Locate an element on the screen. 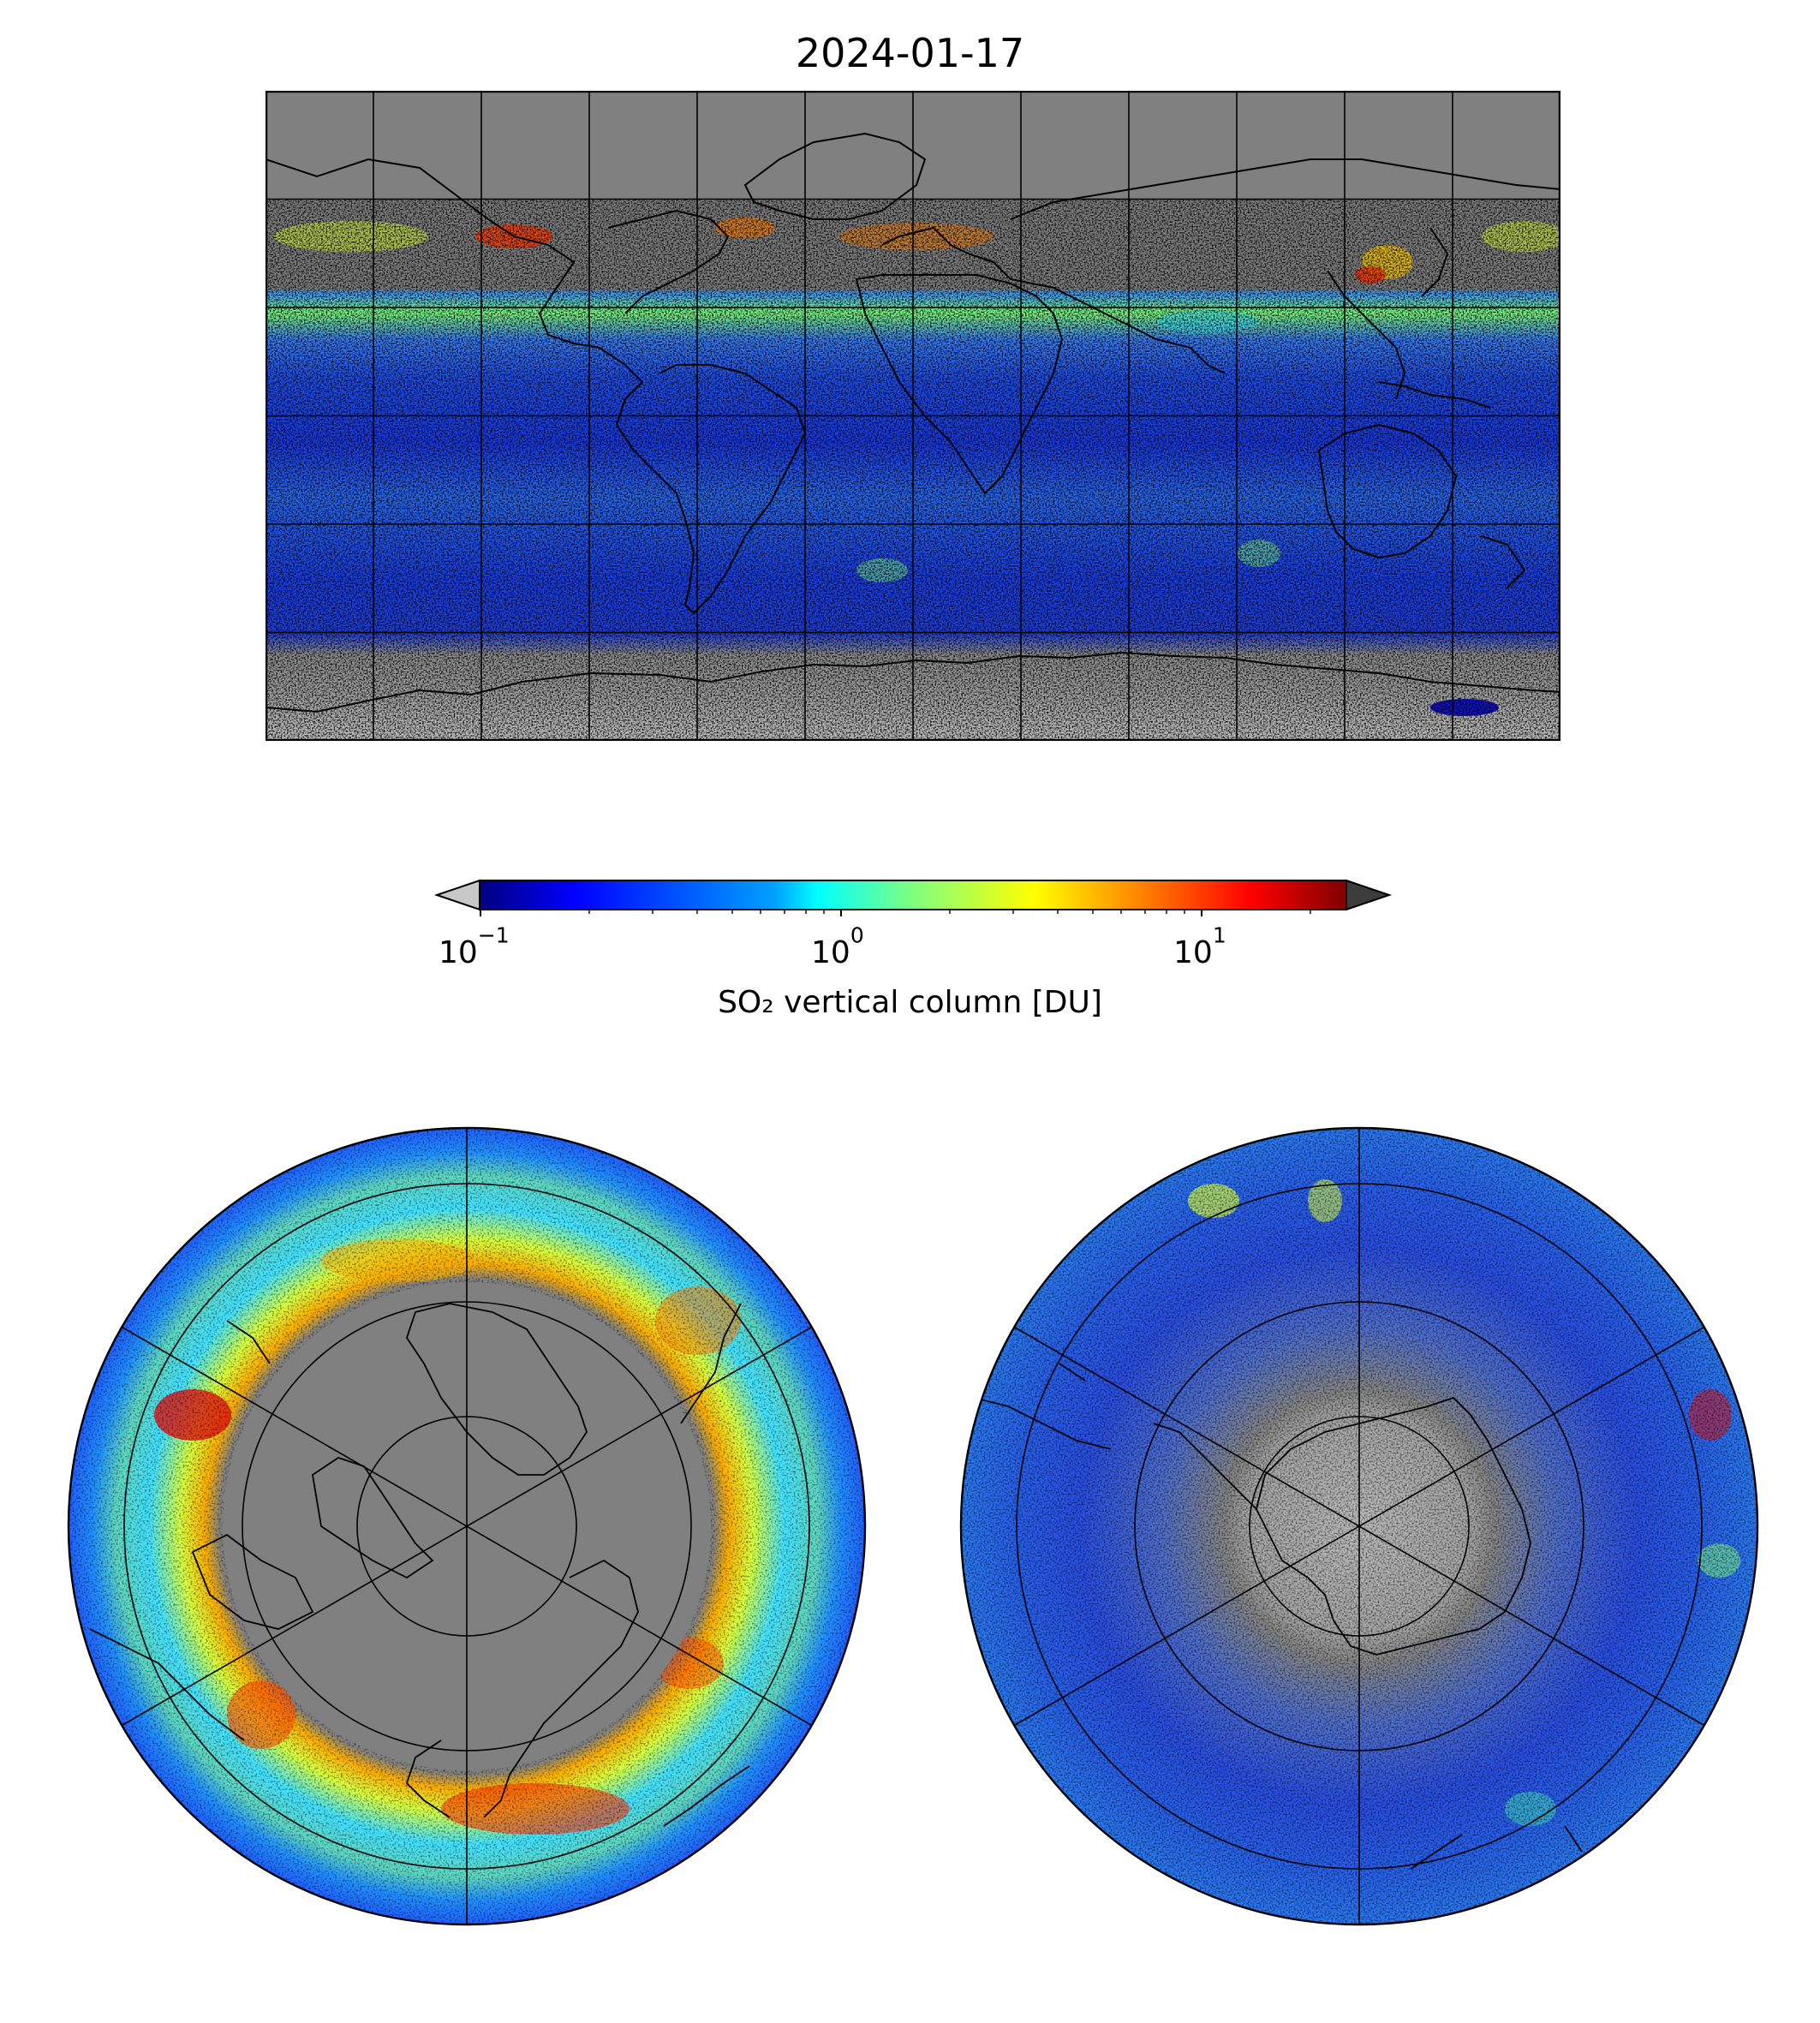 This screenshot has height=2023, width=1820. coastlines is located at coordinates (420, 1565).